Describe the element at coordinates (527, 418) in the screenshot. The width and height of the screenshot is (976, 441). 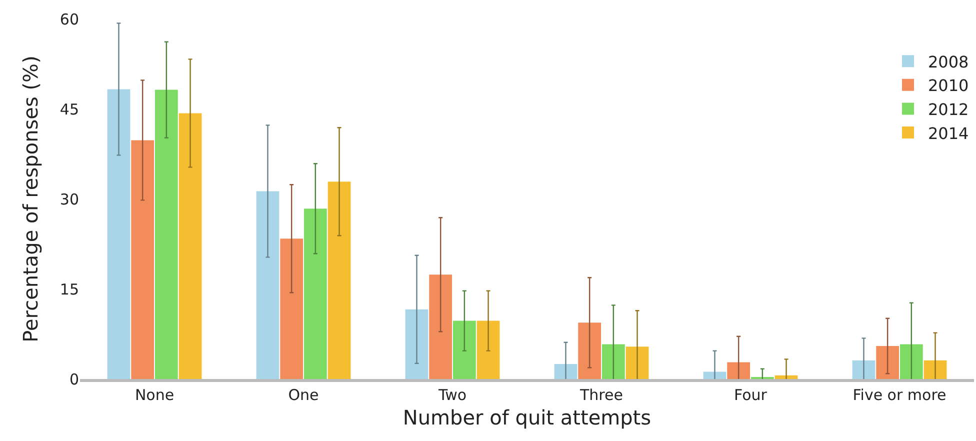
I see `x-axis-title: Number of quit attempts` at that location.